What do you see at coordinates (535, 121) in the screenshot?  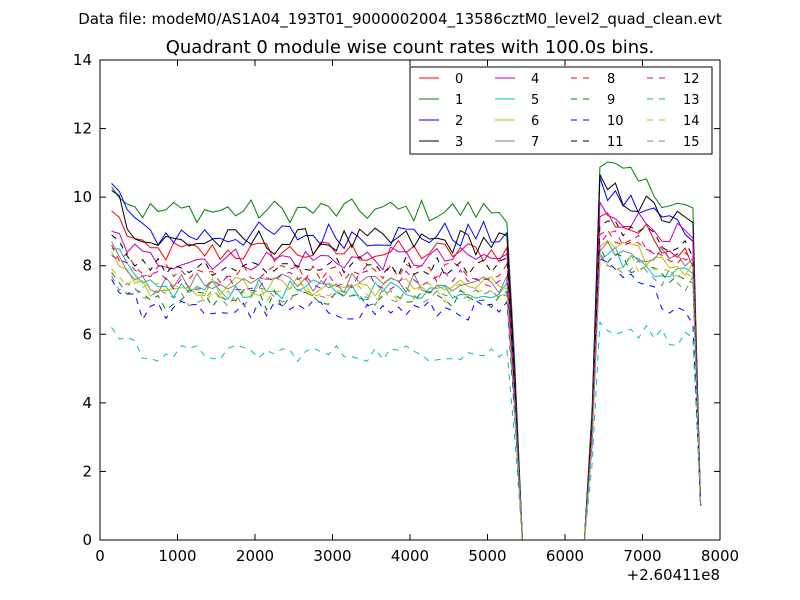 I see `legend-label-6: 6` at bounding box center [535, 121].